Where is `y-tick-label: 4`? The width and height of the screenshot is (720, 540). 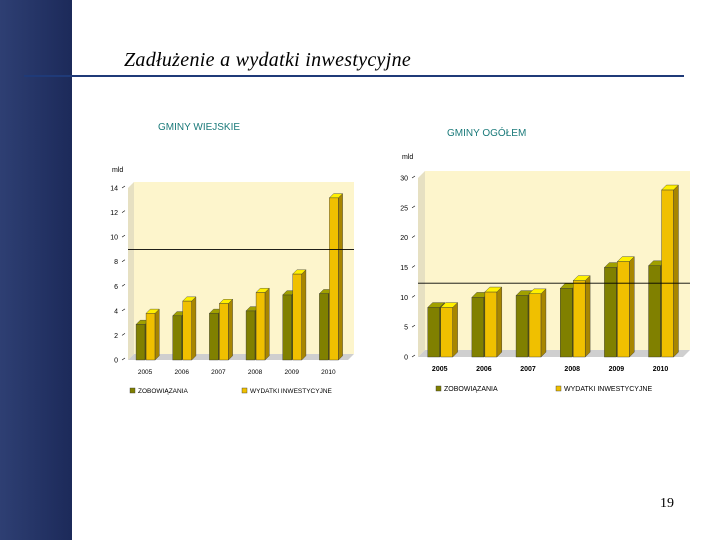
y-tick-label: 4 is located at coordinates (116, 311).